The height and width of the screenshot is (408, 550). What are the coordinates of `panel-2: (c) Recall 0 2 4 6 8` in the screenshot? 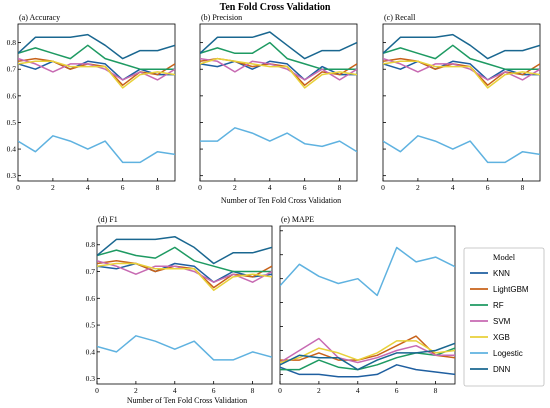 It's located at (461, 102).